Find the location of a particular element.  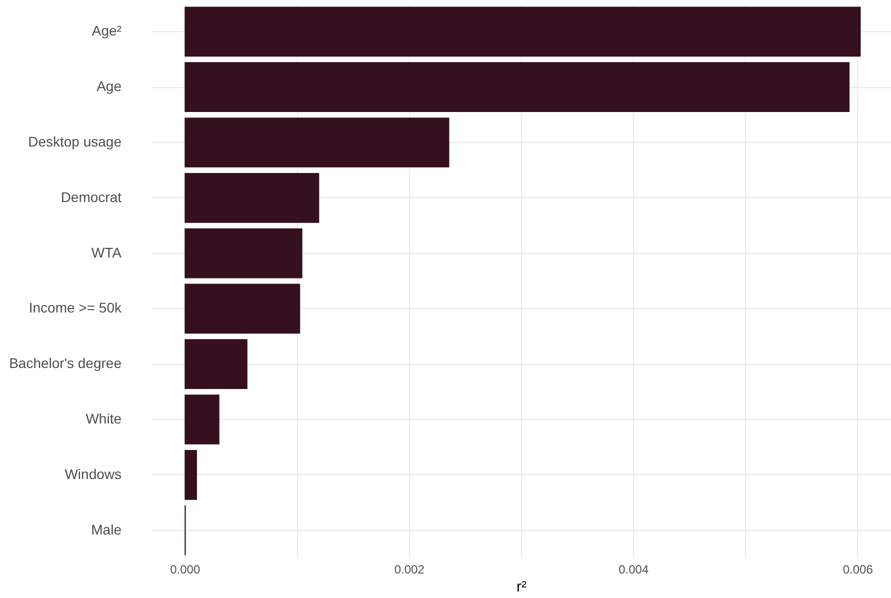

y-tick-label: White is located at coordinates (104, 418).